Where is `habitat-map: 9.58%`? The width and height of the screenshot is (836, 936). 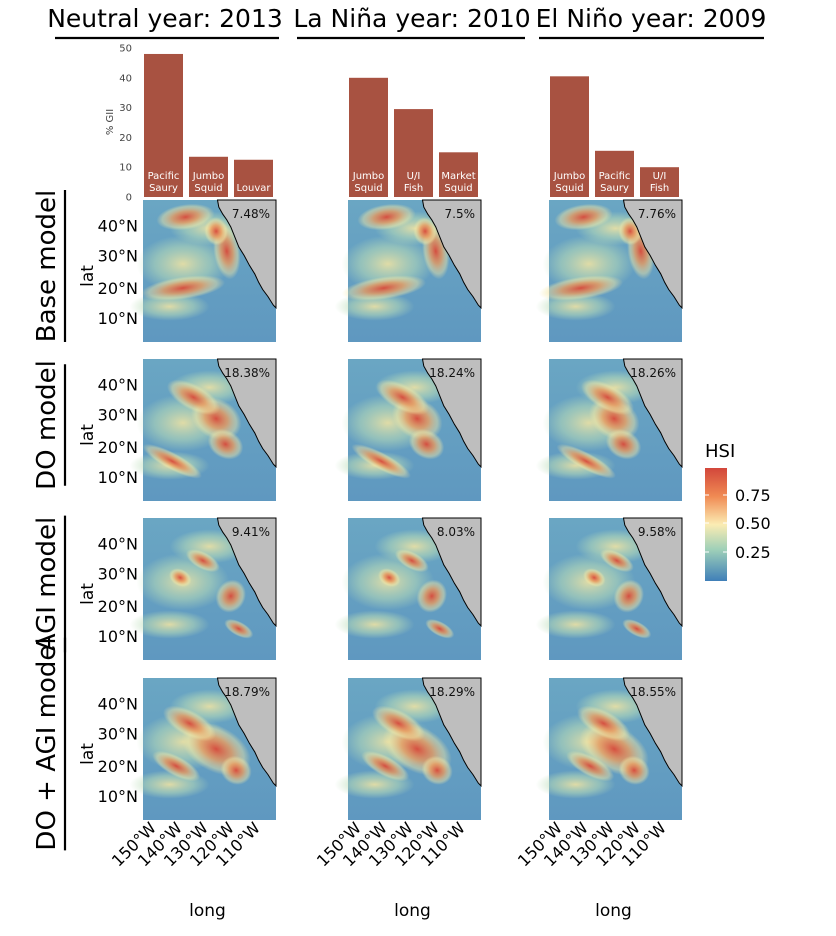
habitat-map: 9.58% is located at coordinates (609, 588).